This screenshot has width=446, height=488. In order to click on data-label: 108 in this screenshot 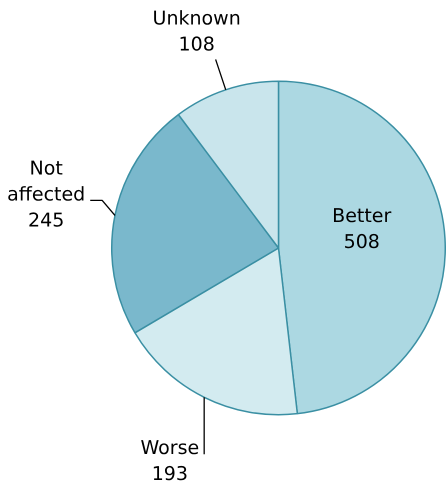, I will do `click(196, 44)`.